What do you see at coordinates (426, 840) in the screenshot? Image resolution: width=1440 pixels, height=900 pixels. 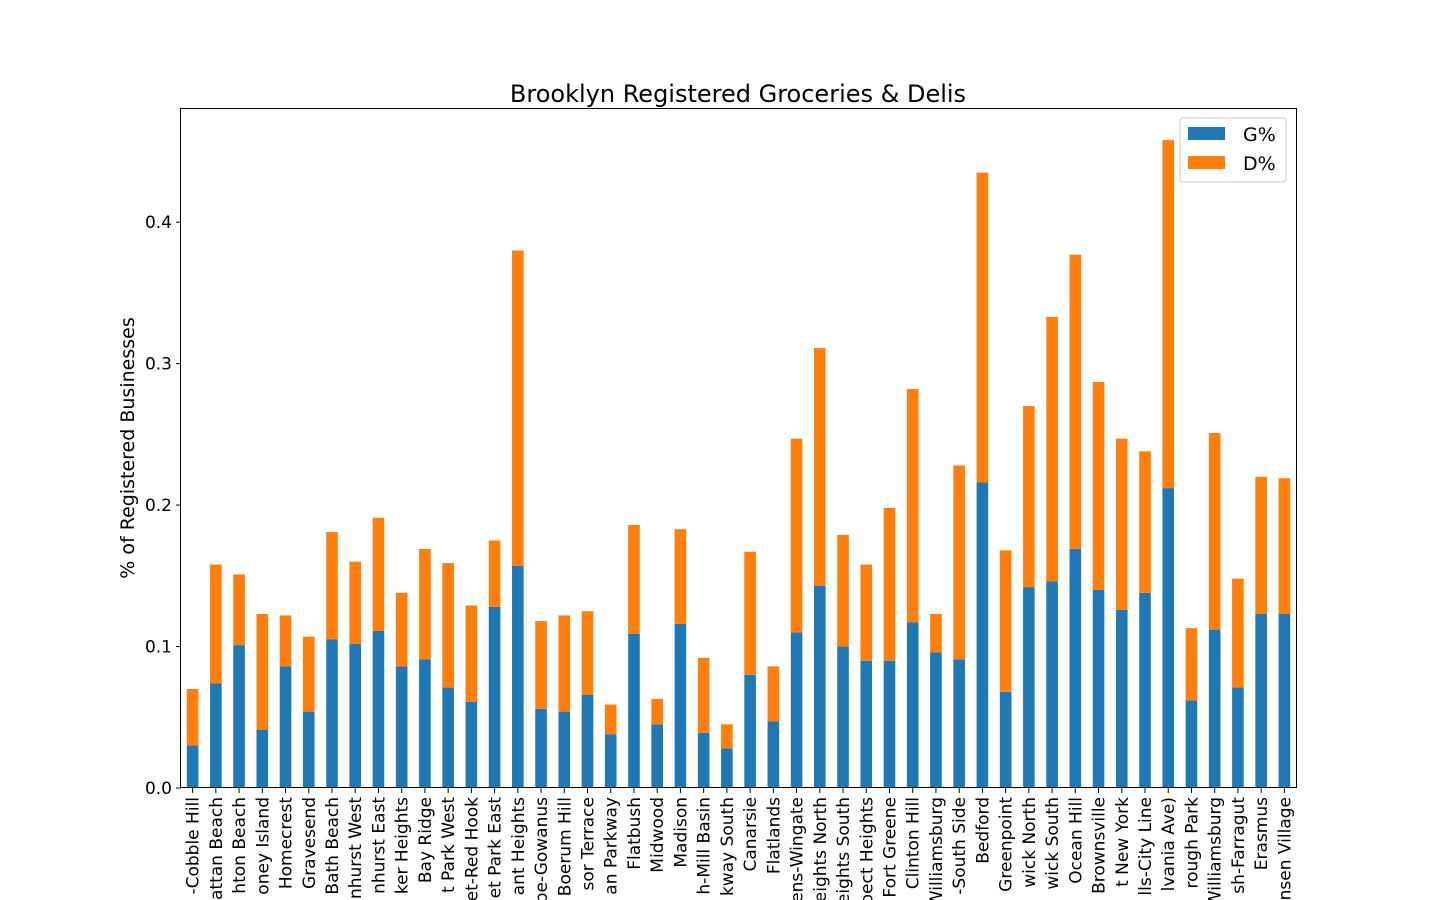 I see `x-tick-label: Bay Ridge` at bounding box center [426, 840].